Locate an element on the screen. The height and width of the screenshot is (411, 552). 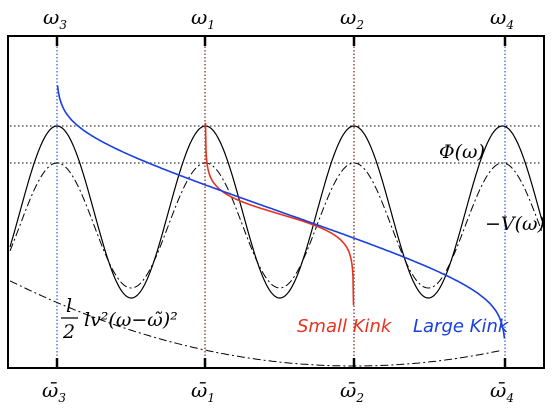
top-label-omega4: ω4 is located at coordinates (502, 18).